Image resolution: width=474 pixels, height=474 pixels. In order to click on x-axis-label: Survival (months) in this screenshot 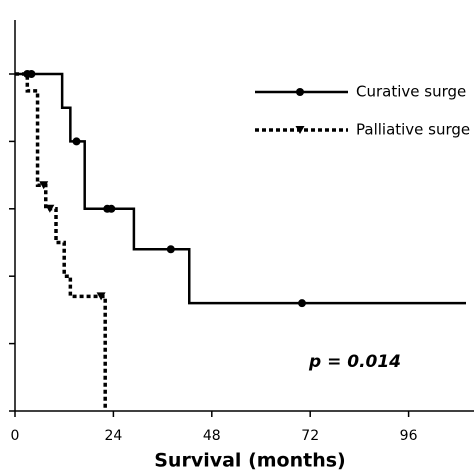, I will do `click(249, 461)`.